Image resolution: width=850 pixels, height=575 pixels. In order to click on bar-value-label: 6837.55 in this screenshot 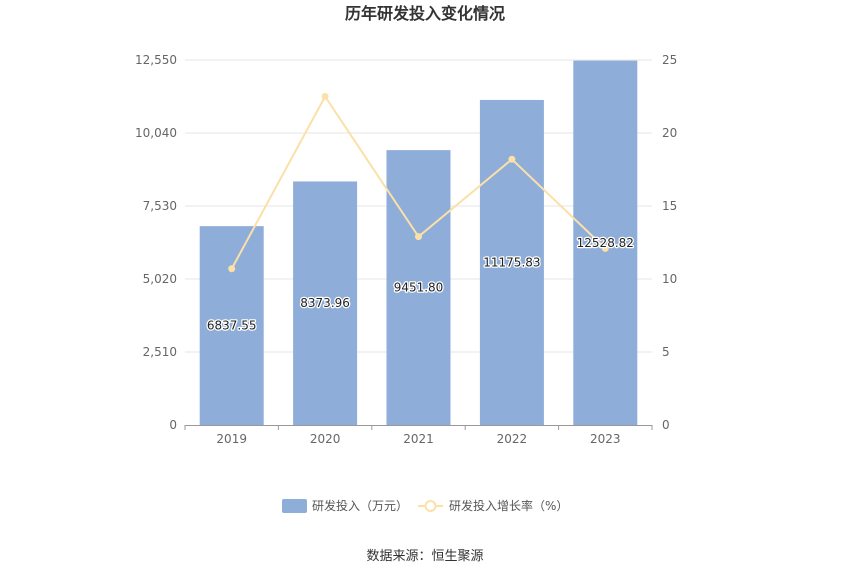, I will do `click(232, 326)`.